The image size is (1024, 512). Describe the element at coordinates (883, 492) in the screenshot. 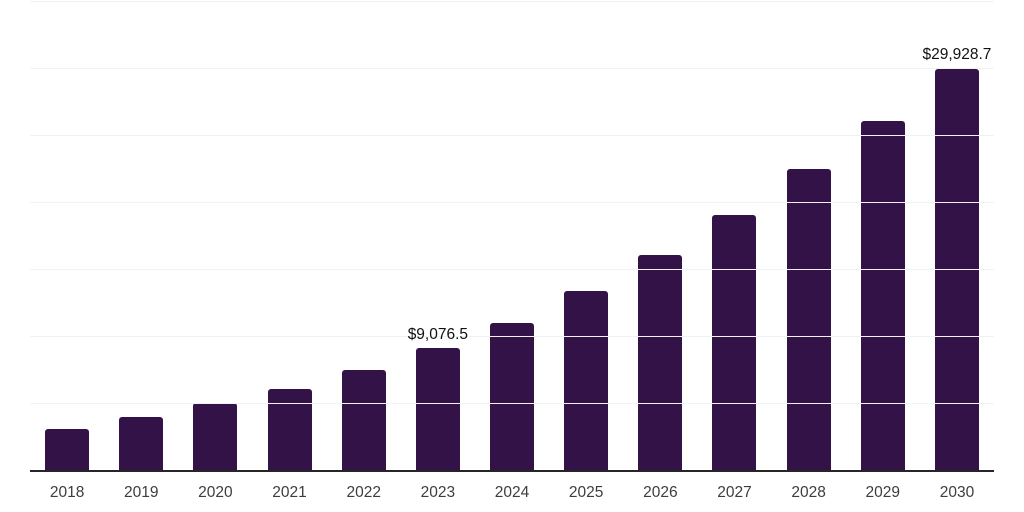

I see `x-tick-label: 2029` at that location.